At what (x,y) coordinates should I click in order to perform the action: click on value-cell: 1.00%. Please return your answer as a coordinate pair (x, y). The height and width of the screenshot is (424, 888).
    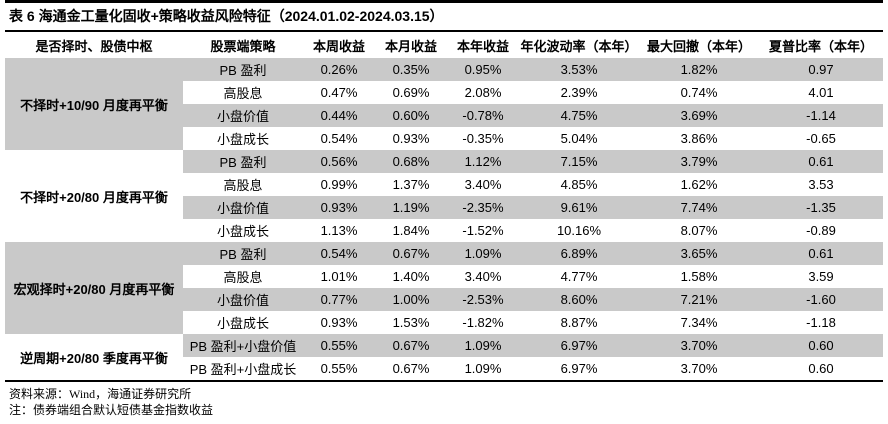
    Looking at the image, I should click on (411, 299).